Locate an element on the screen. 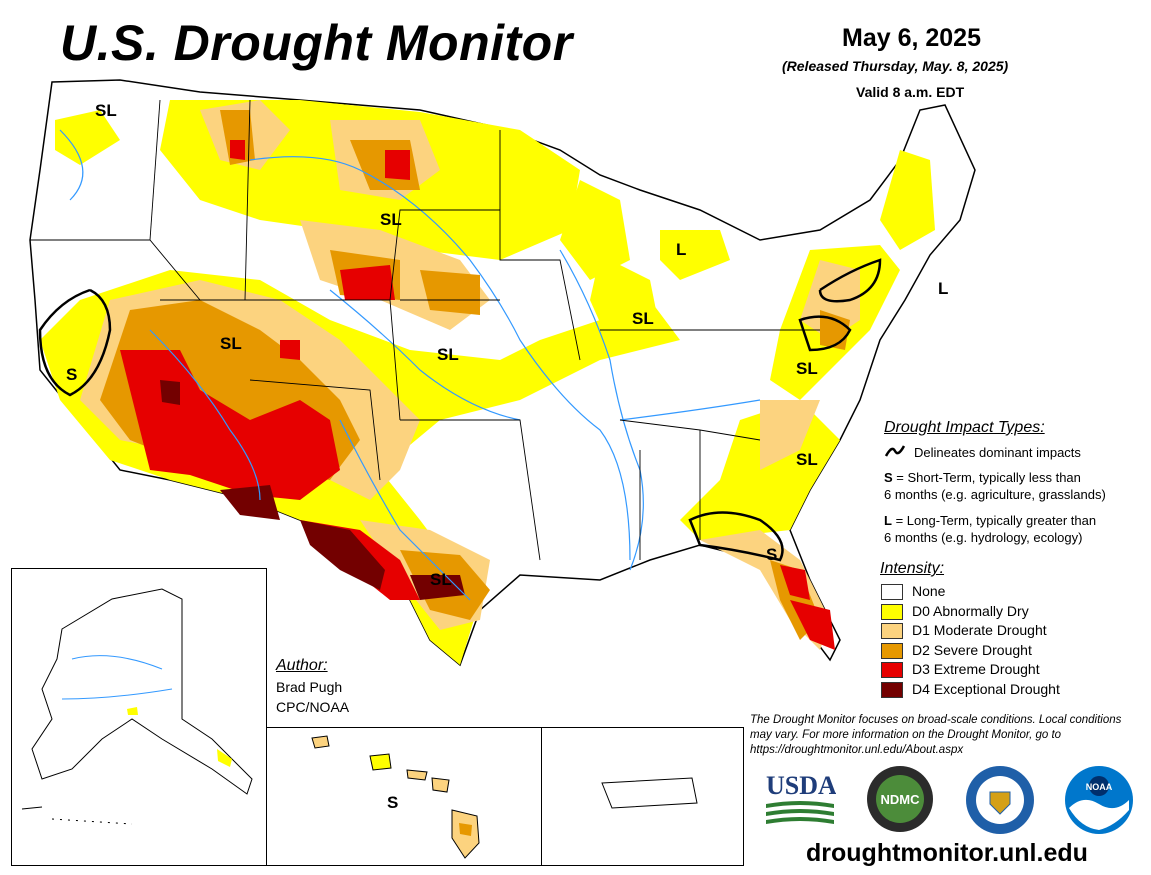  short-term-desc: = Short-Term, typically less than is located at coordinates (986, 477).